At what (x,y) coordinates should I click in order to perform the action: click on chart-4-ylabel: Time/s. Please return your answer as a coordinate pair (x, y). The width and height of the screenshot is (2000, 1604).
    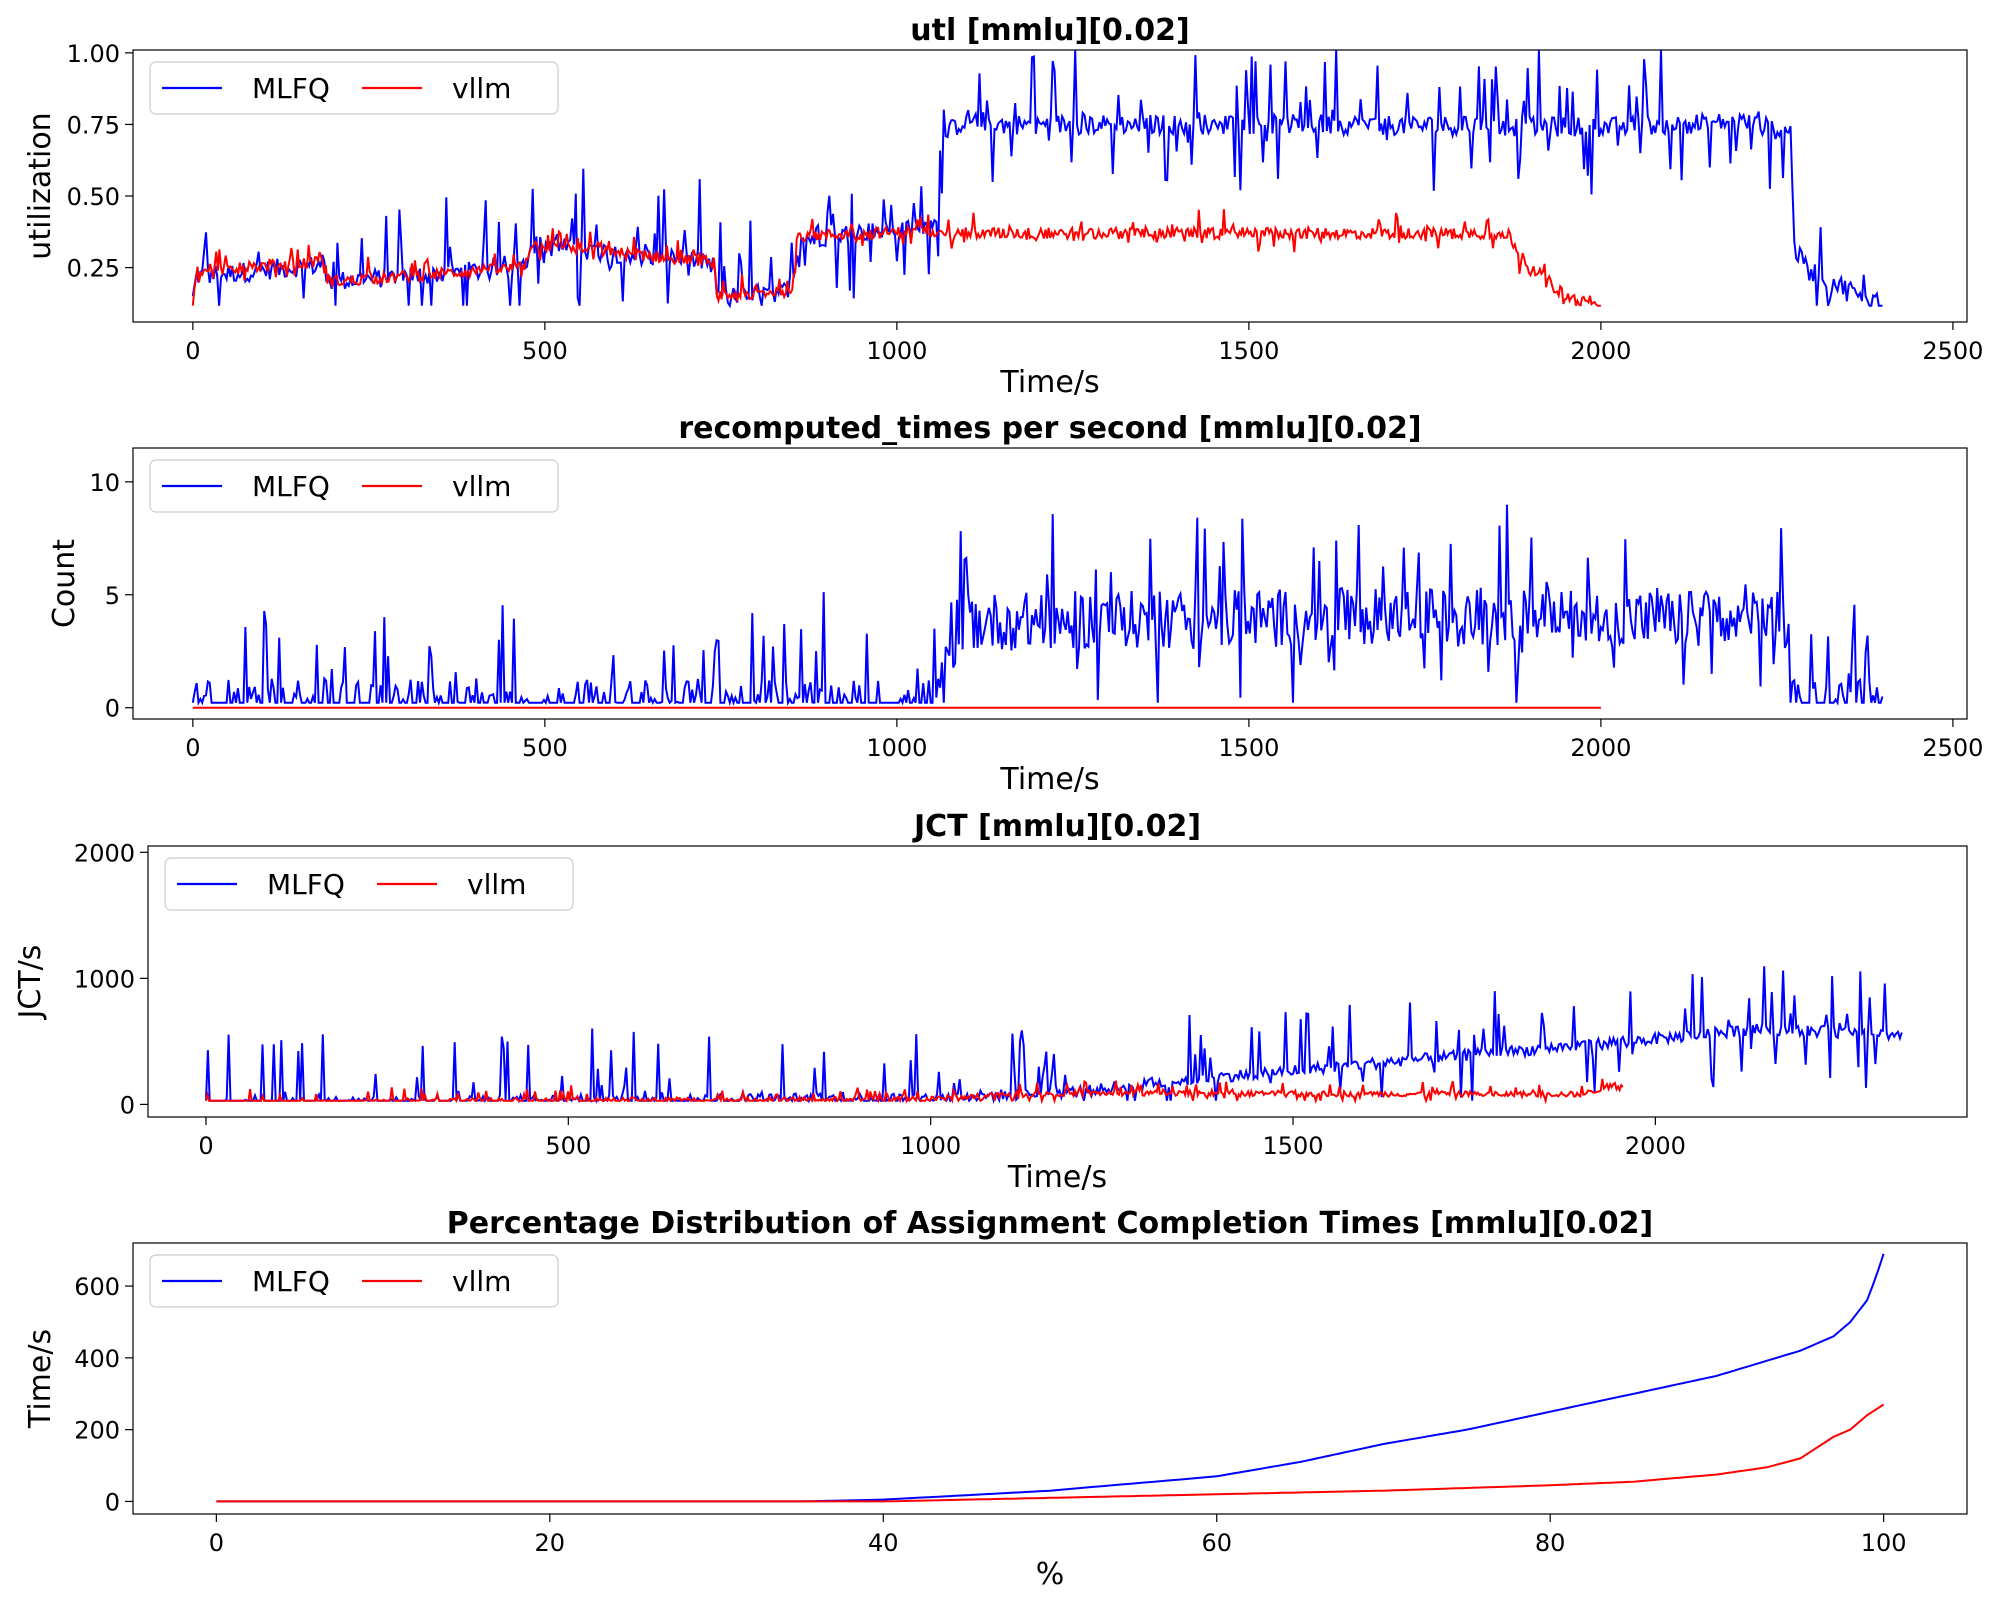
    Looking at the image, I should click on (40, 1379).